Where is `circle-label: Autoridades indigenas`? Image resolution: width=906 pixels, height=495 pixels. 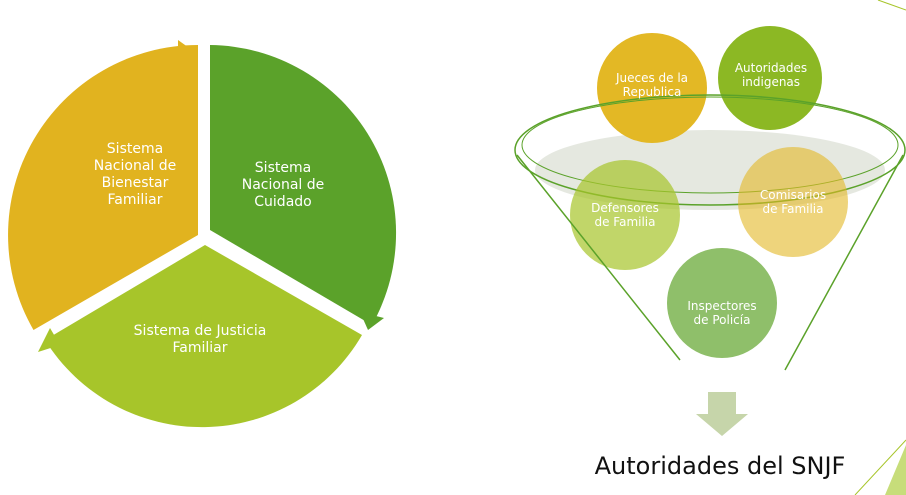
circle-label: Autoridades indigenas is located at coordinates (771, 75).